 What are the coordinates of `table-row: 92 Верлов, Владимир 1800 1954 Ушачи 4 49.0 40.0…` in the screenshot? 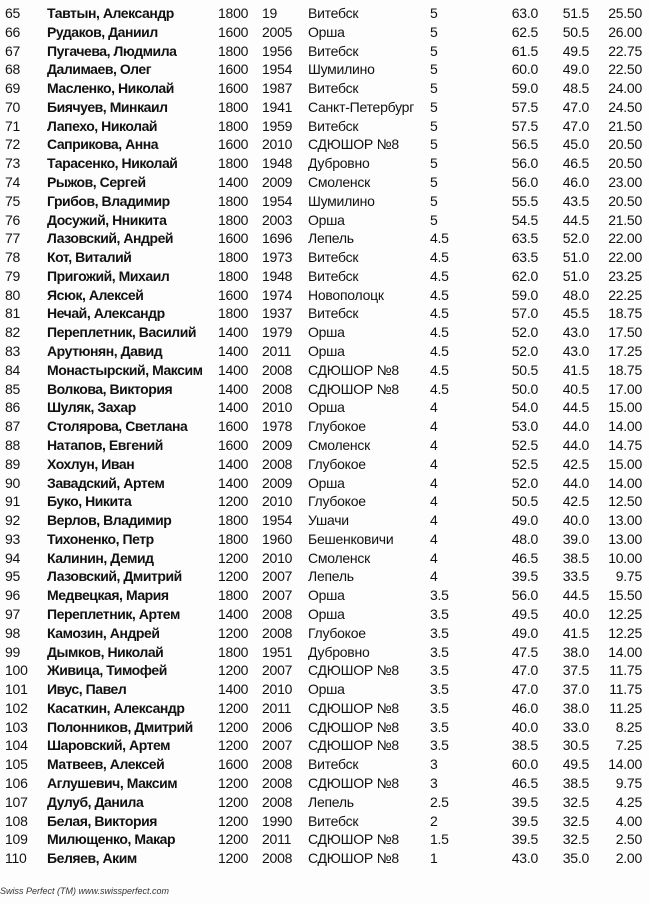 It's located at (325, 520).